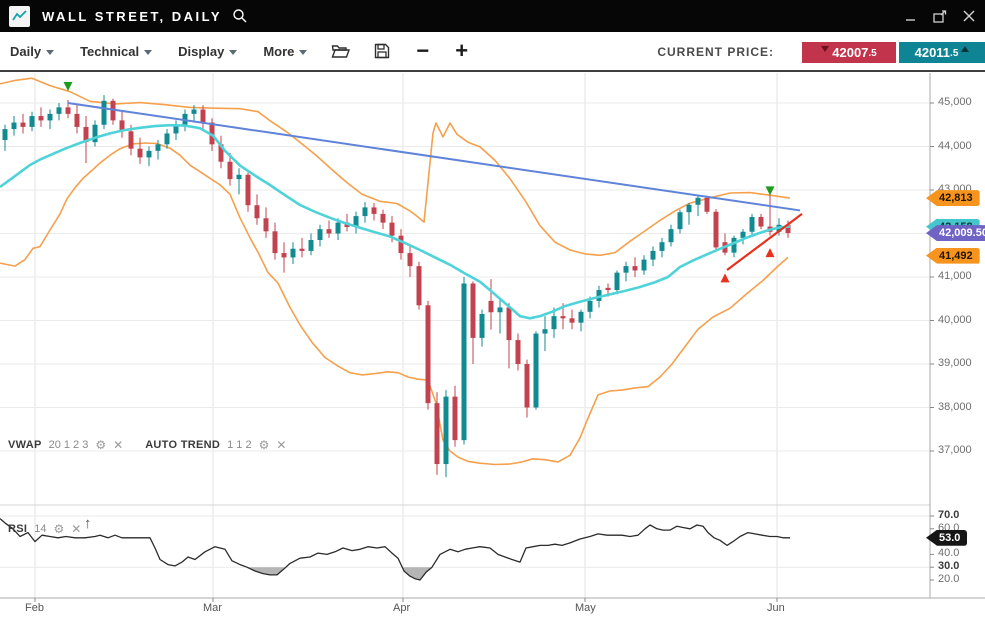 The height and width of the screenshot is (622, 985). Describe the element at coordinates (947, 537) in the screenshot. I see `rsi-value-tag: 53.0` at that location.